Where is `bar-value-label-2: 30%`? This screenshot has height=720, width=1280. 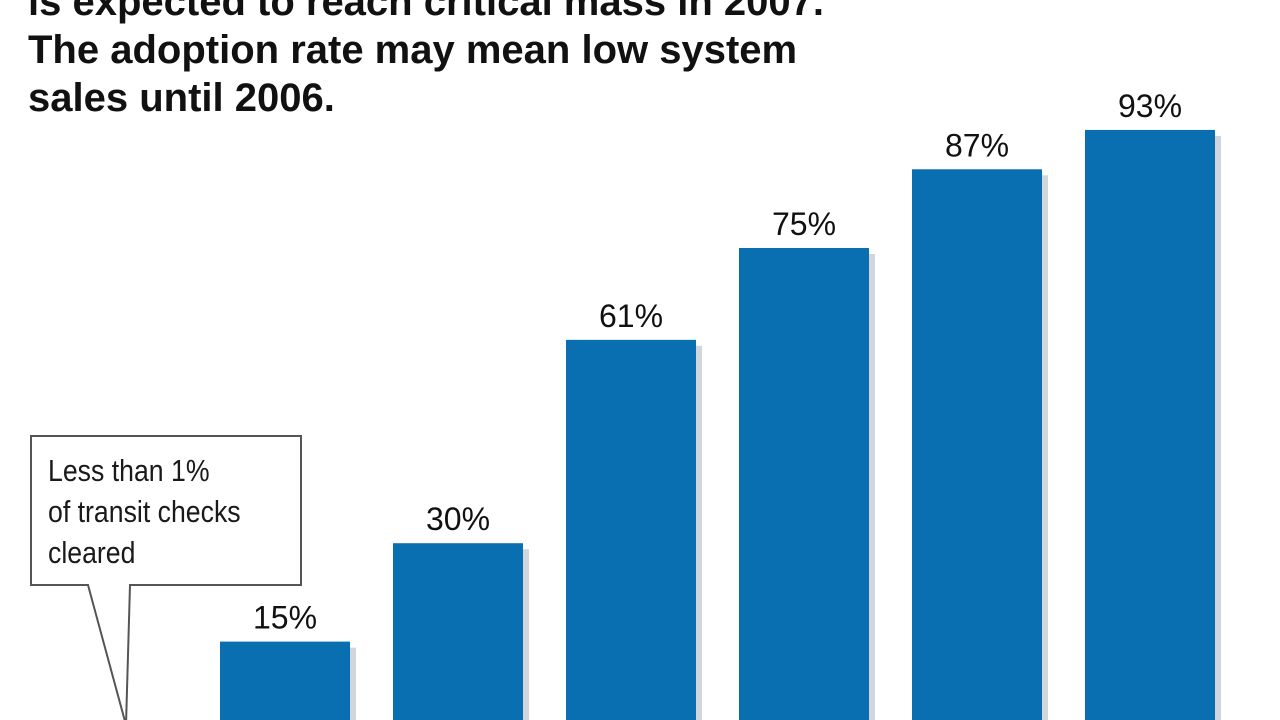
bar-value-label-2: 30% is located at coordinates (458, 519).